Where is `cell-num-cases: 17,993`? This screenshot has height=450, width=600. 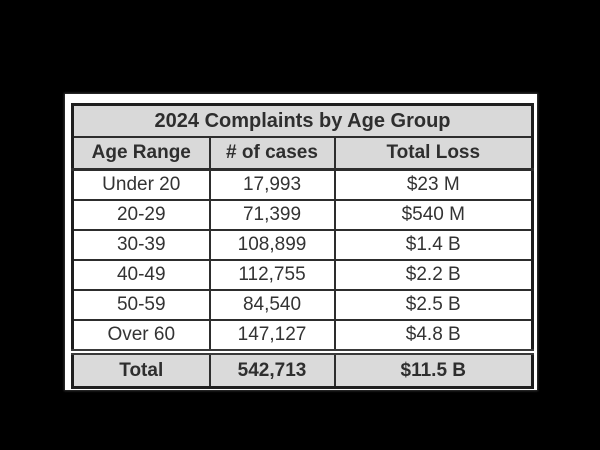 cell-num-cases: 17,993 is located at coordinates (272, 184).